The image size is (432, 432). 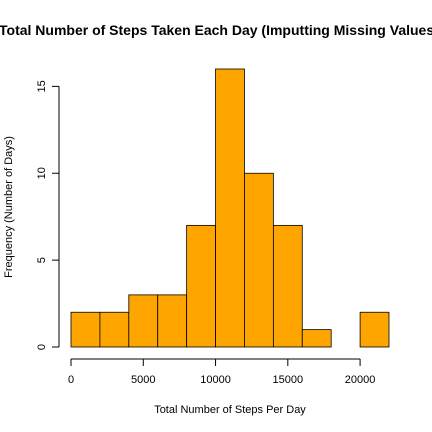 What do you see at coordinates (42, 260) in the screenshot?
I see `y-tick-label-1: 5` at bounding box center [42, 260].